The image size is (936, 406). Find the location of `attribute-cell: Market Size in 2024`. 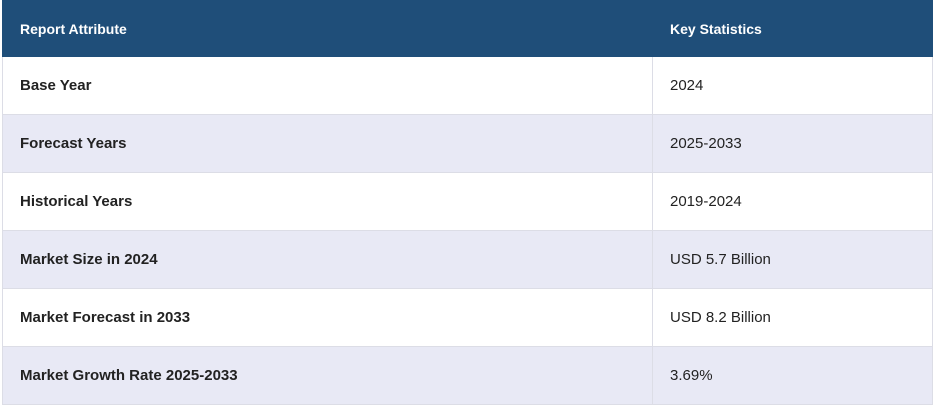

attribute-cell: Market Size in 2024 is located at coordinates (327, 259).